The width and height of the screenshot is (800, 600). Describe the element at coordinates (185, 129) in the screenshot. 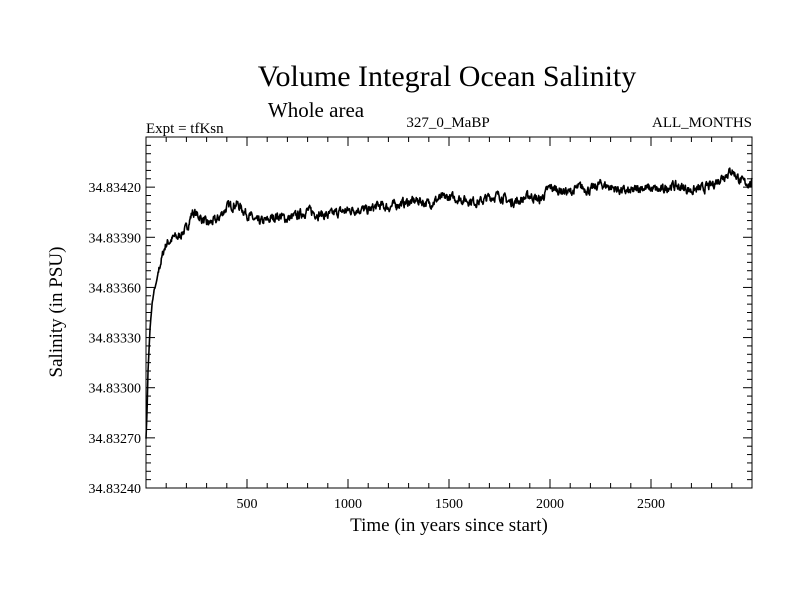

I see `experiment-label: Expt = tfKsn` at that location.